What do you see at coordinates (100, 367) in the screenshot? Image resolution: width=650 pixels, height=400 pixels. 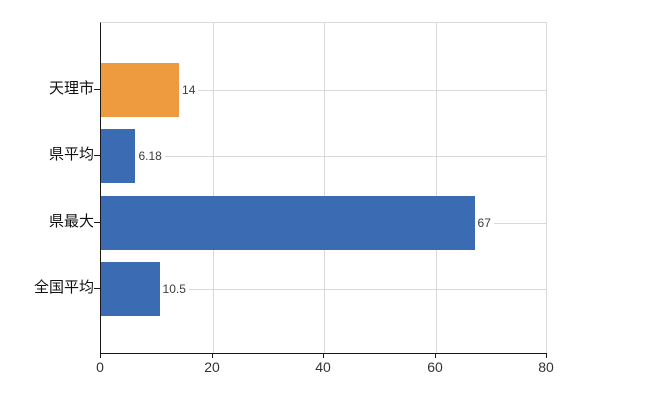 I see `x-tick-label: 0` at bounding box center [100, 367].